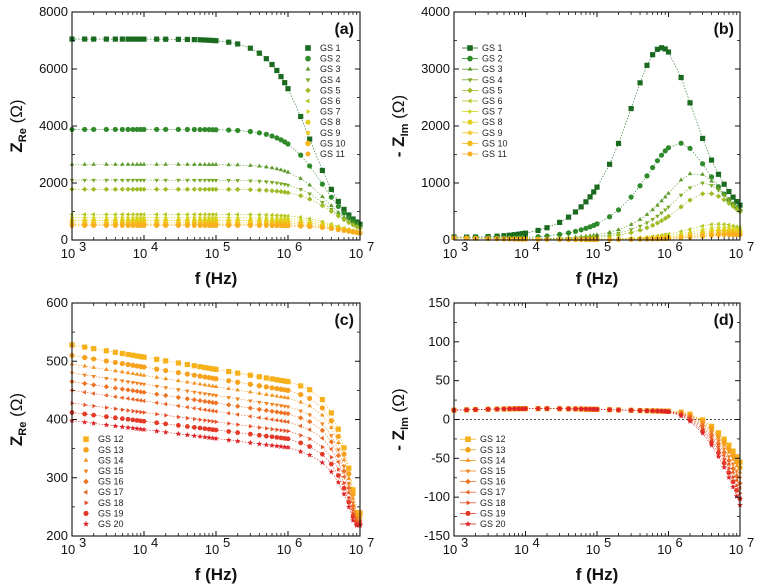 This screenshot has height=586, width=757. What do you see at coordinates (435, 182) in the screenshot?
I see `y-tick-label: 1000` at bounding box center [435, 182].